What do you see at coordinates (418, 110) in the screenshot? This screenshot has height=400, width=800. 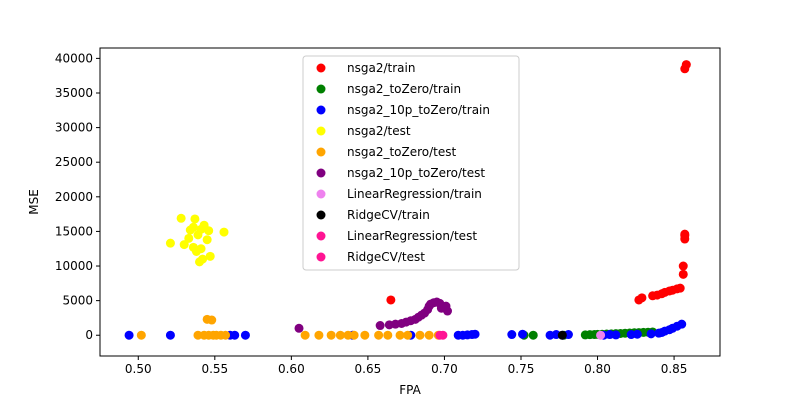 I see `legend-entry: nsga2_10p_toZero/train` at bounding box center [418, 110].